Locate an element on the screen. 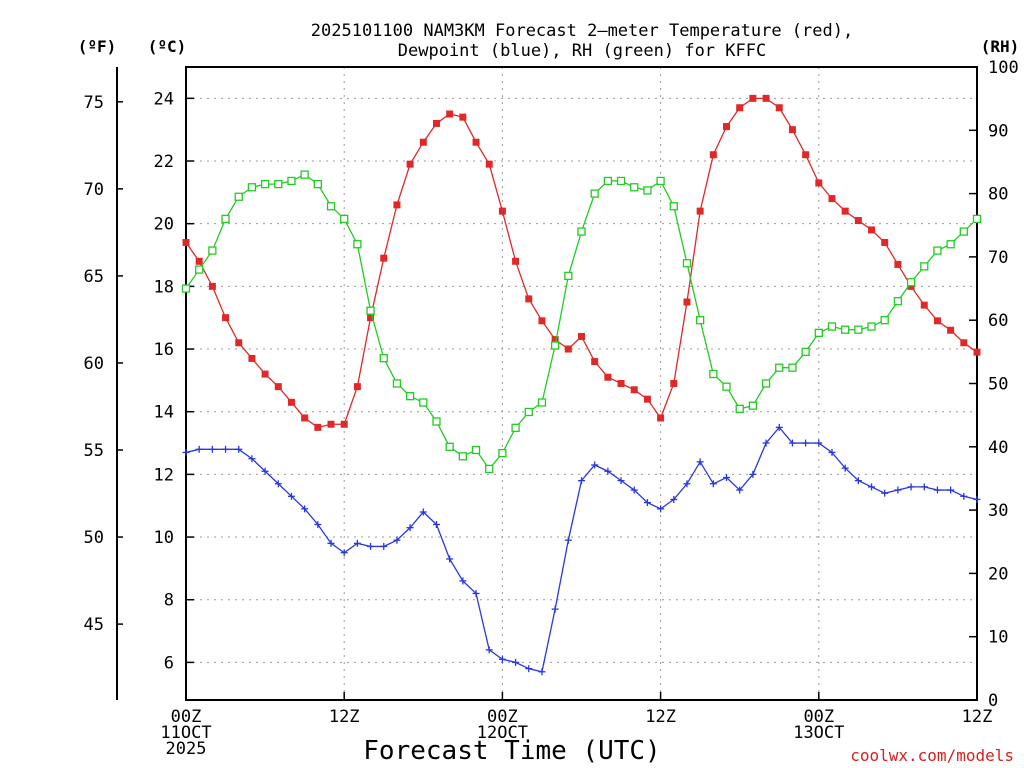  celsius-tick-label: 18 is located at coordinates (164, 287).